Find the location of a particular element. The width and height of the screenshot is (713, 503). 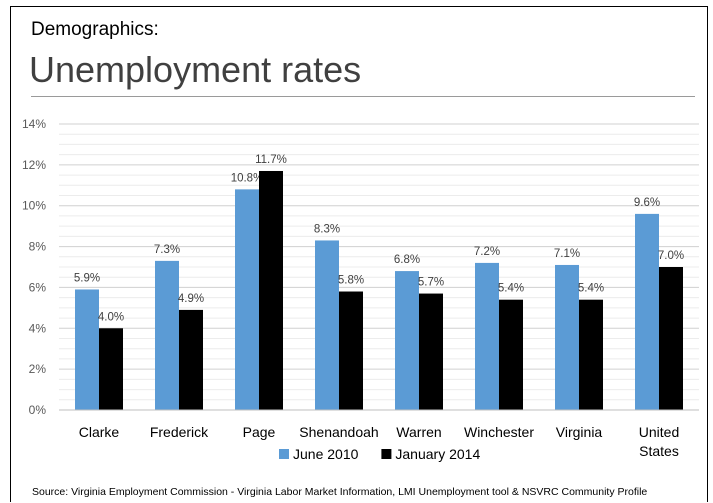

y-tick-label: 0% is located at coordinates (38, 410).